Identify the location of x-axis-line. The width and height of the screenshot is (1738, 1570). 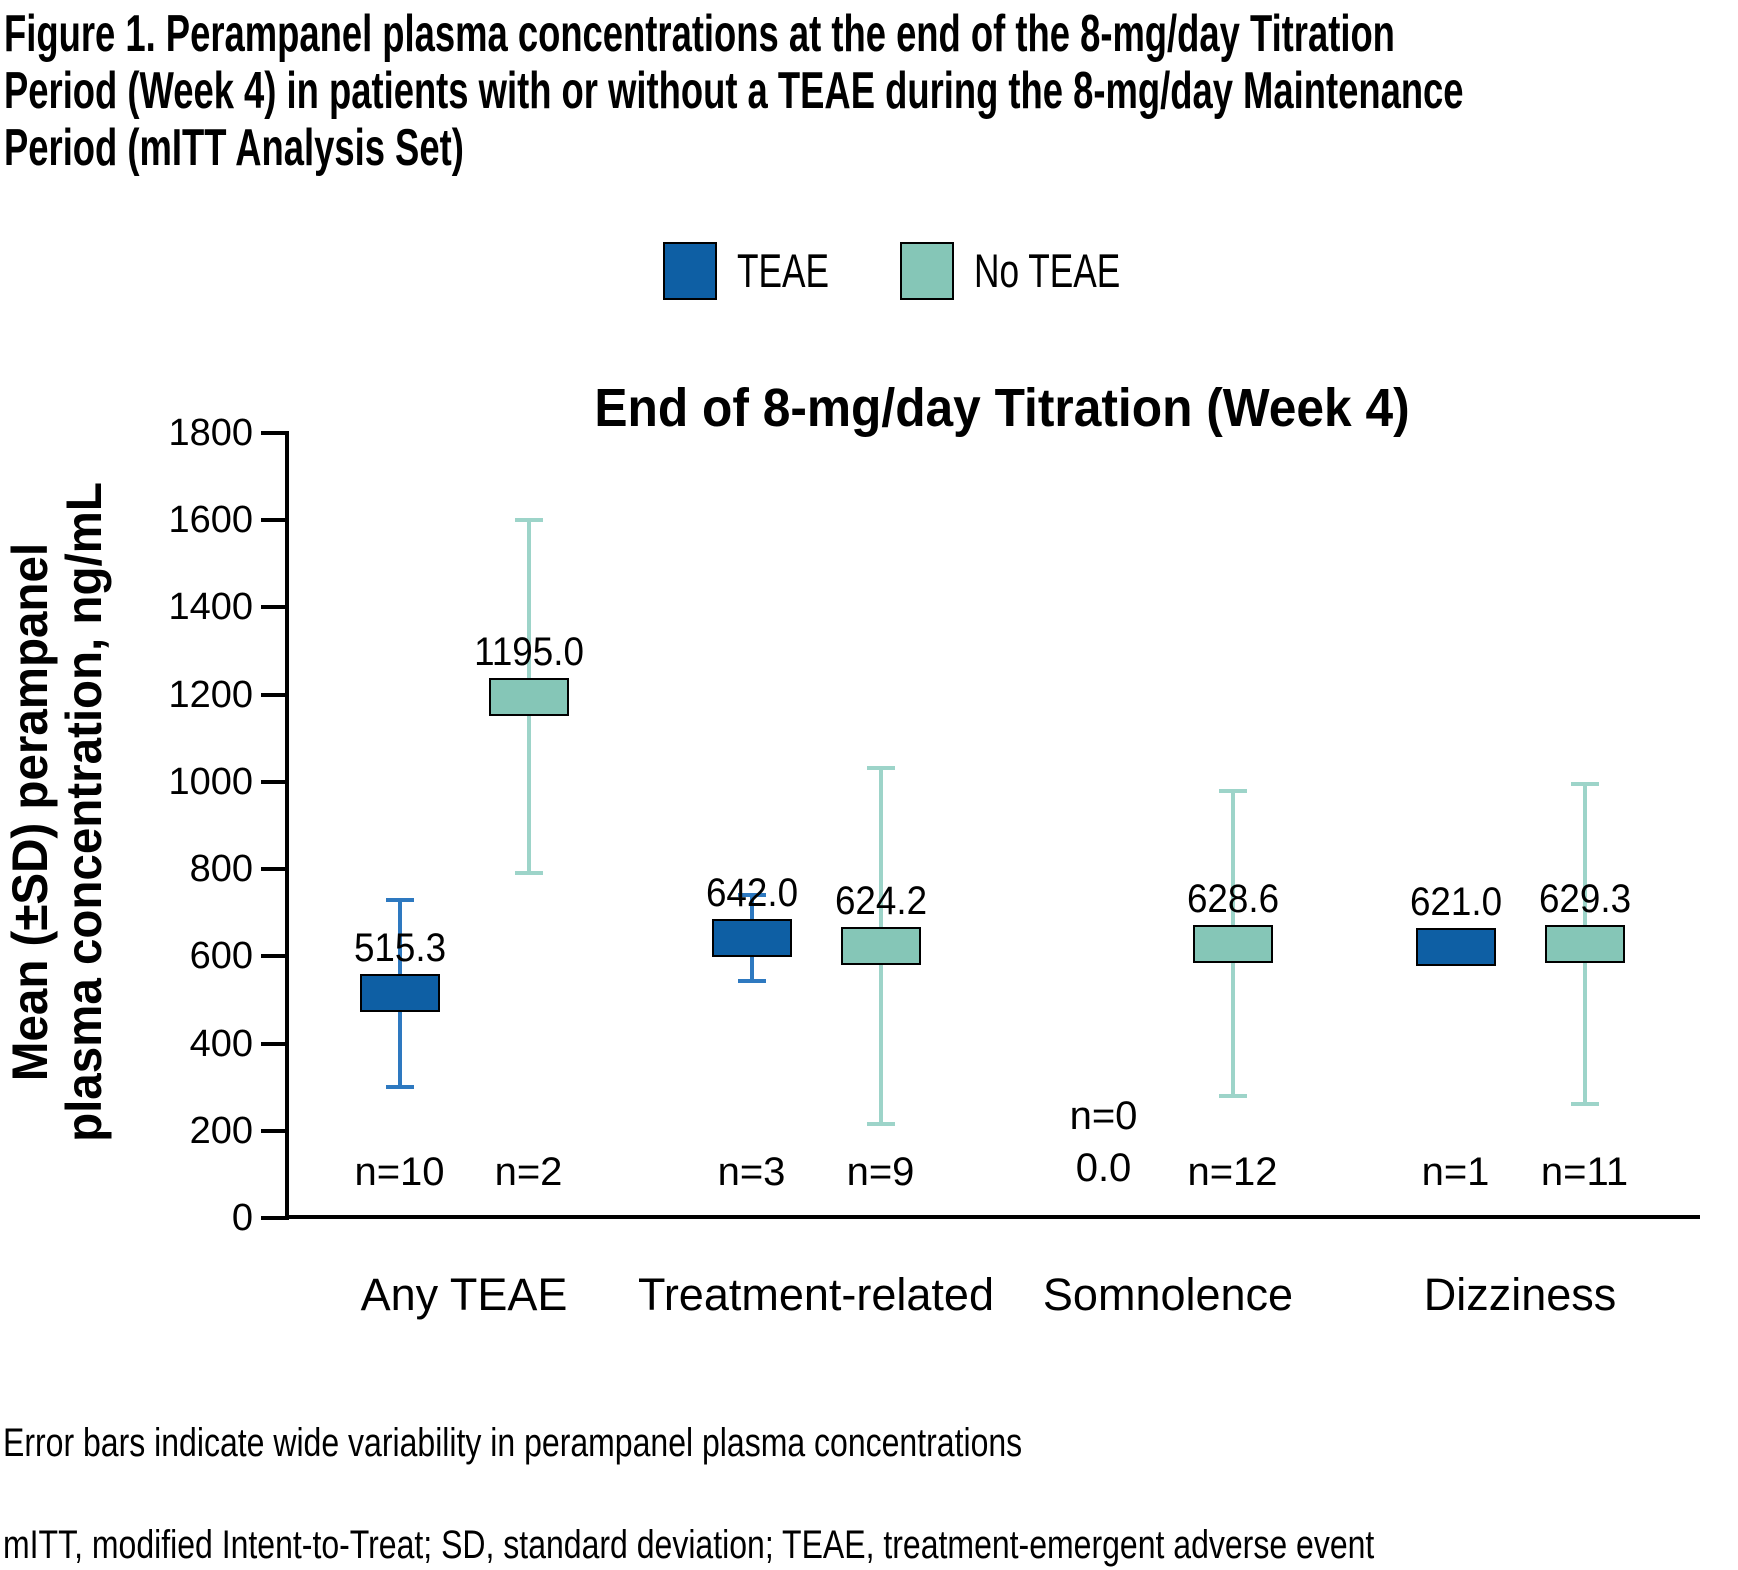
(992, 1217).